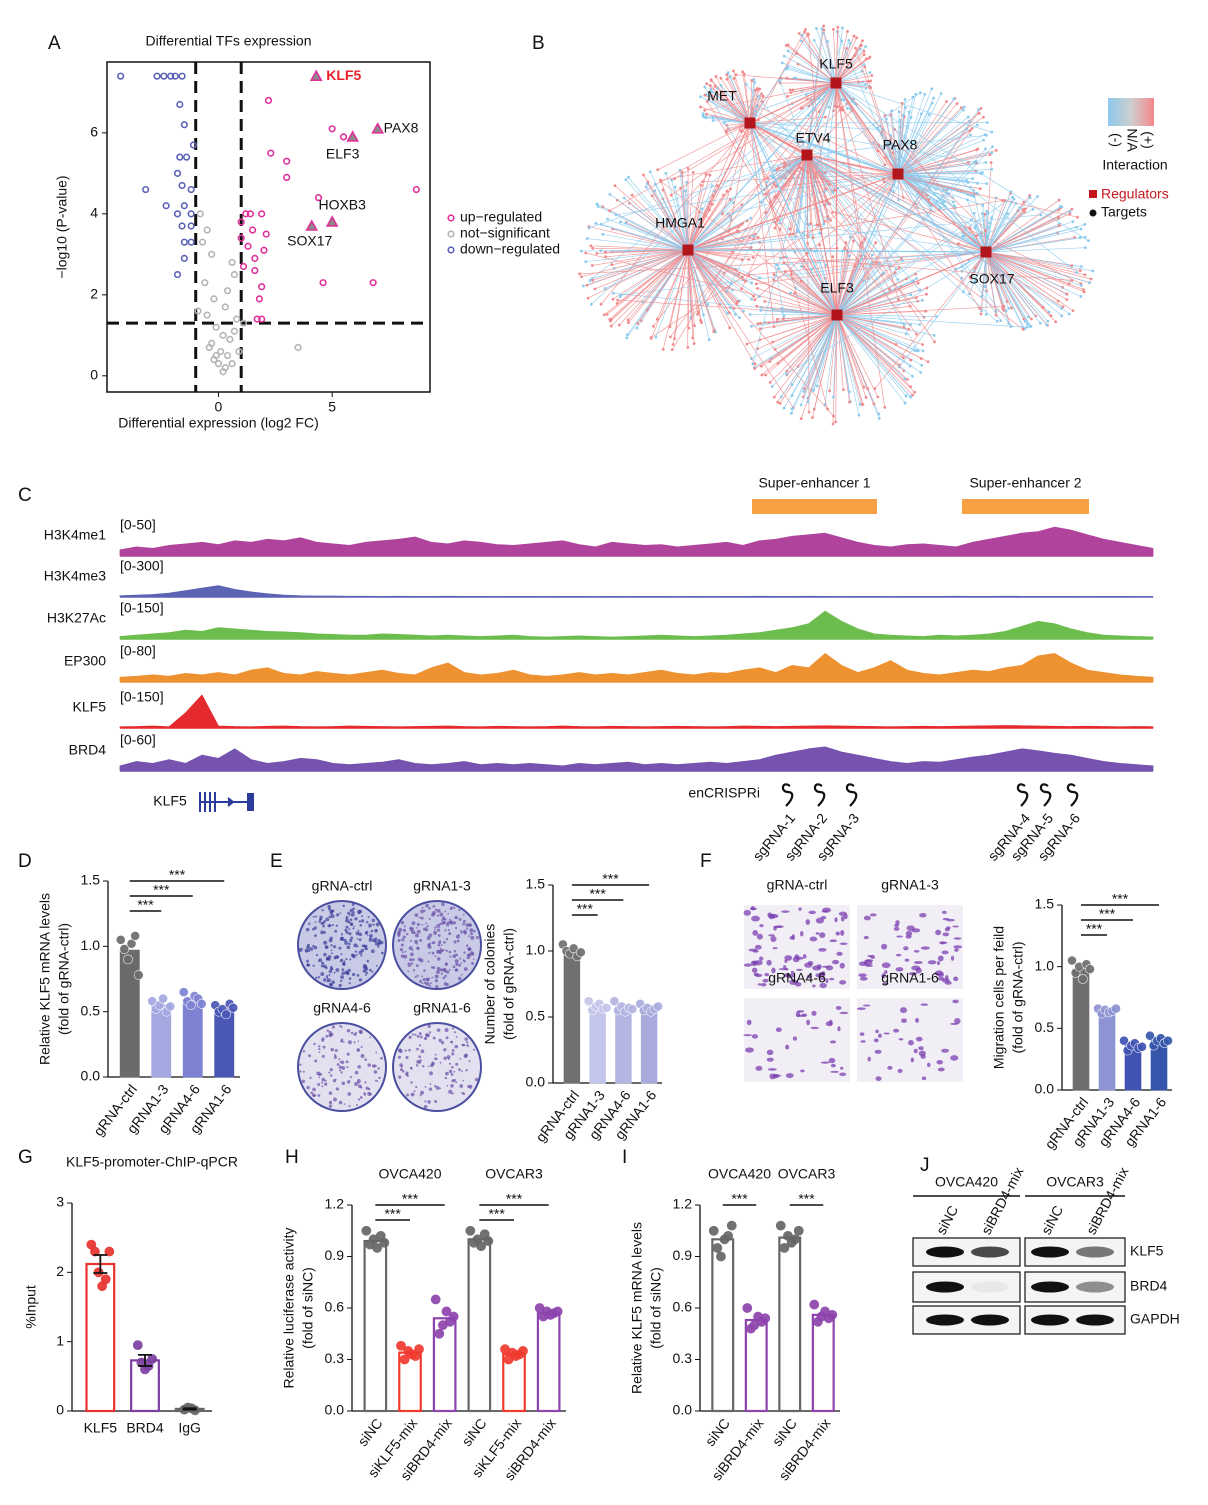 The image size is (1208, 1505). I want to click on guide-rna, so click(1045, 795).